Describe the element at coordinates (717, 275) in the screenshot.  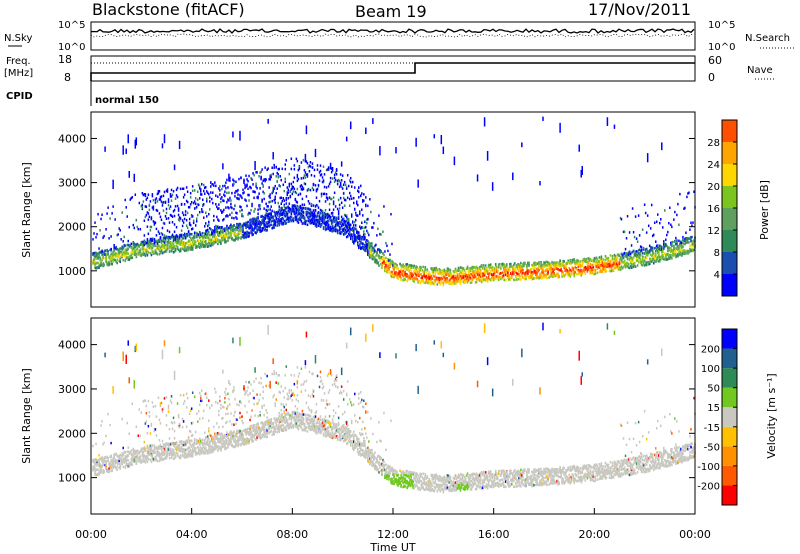
I see `power-colorbar-tick-0: 4` at that location.